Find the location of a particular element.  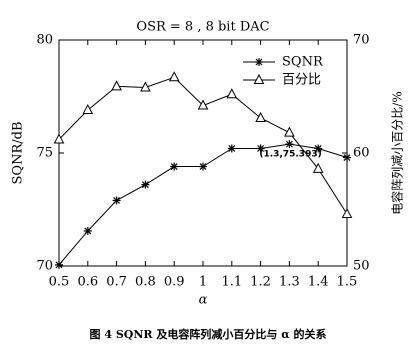

y2-tick-label: 60 is located at coordinates (361, 153).